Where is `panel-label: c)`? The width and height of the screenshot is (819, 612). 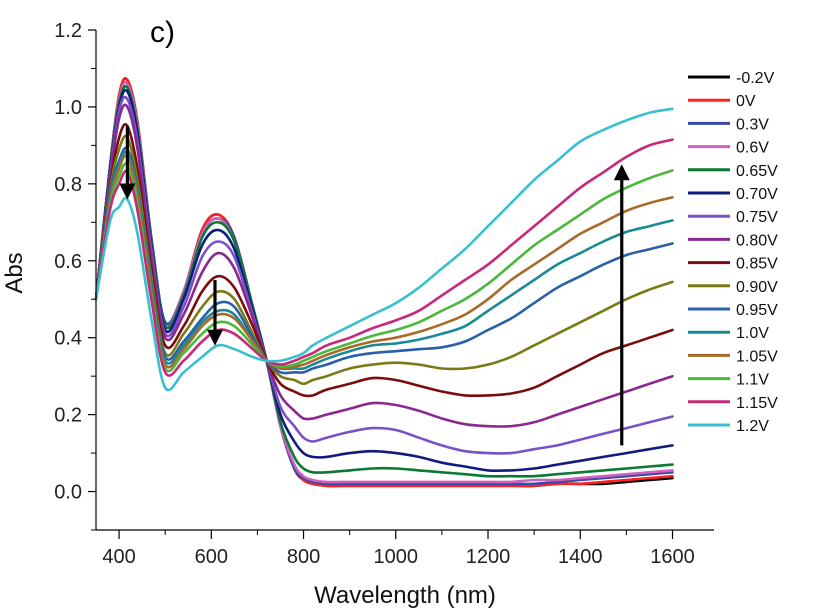
panel-label: c) is located at coordinates (162, 32).